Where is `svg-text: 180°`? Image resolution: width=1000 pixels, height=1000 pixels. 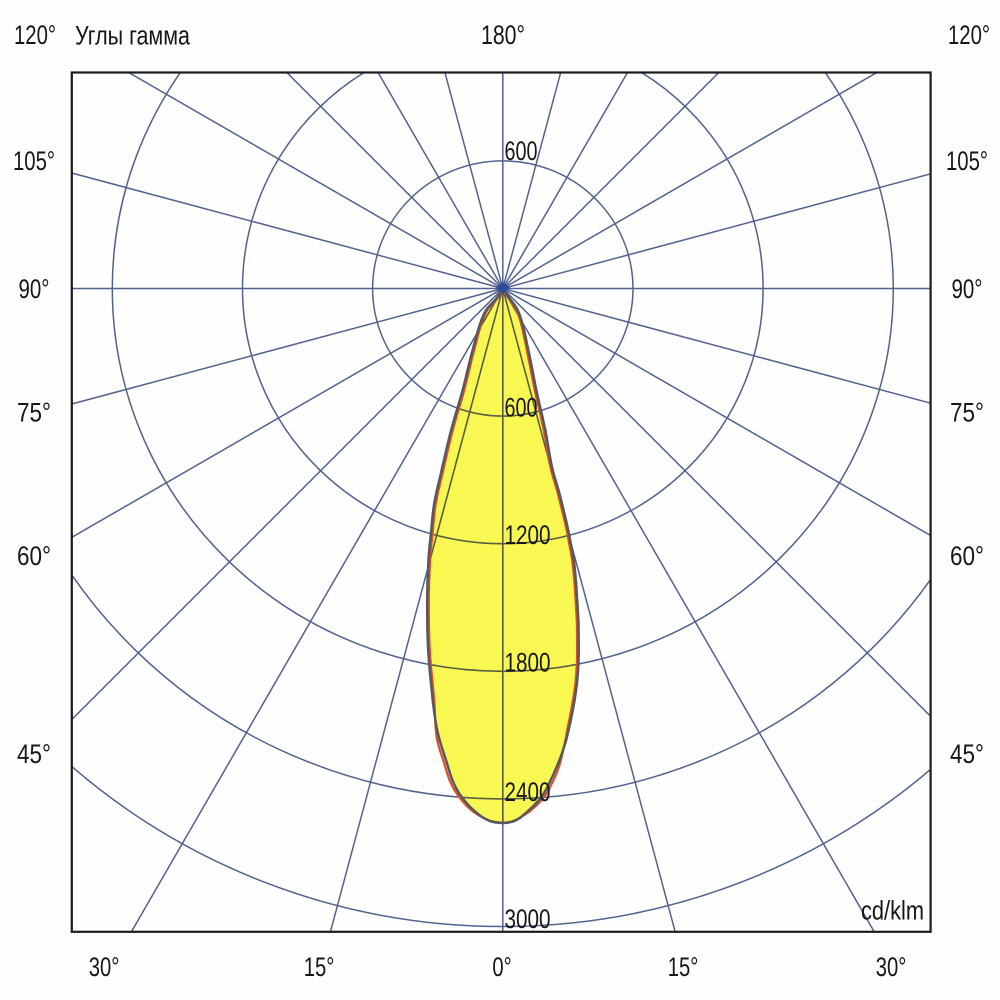
svg-text: 180° is located at coordinates (503, 35).